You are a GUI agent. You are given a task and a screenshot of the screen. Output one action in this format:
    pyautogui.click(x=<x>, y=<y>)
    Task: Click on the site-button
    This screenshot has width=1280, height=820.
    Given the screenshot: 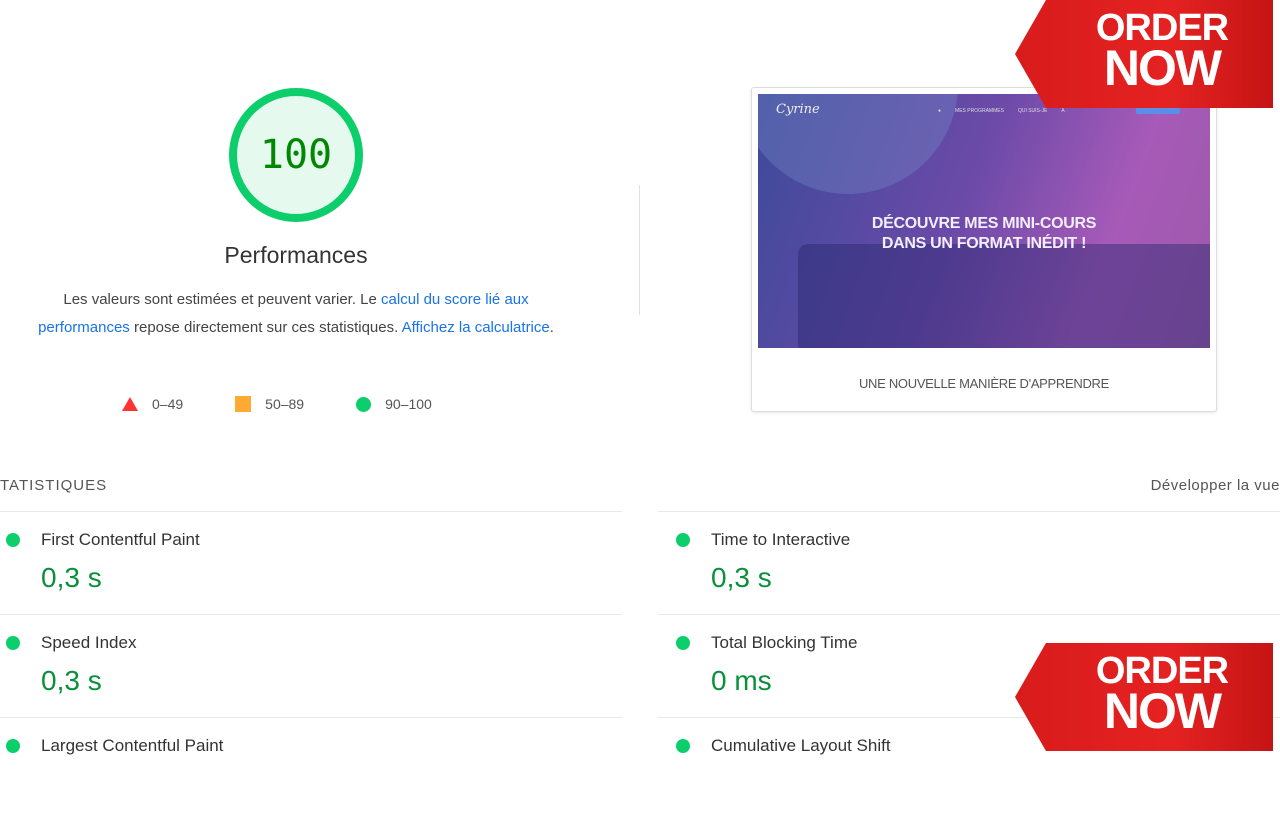 What is the action you would take?
    pyautogui.click(x=1158, y=110)
    